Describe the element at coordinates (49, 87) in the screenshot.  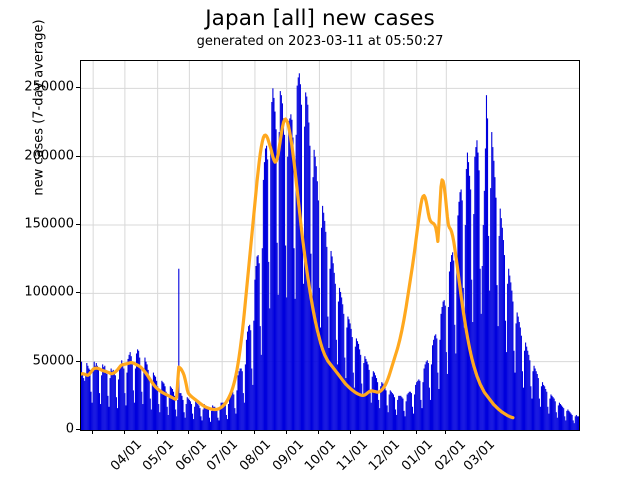
I see `y-axis-tick-label: 250000` at that location.